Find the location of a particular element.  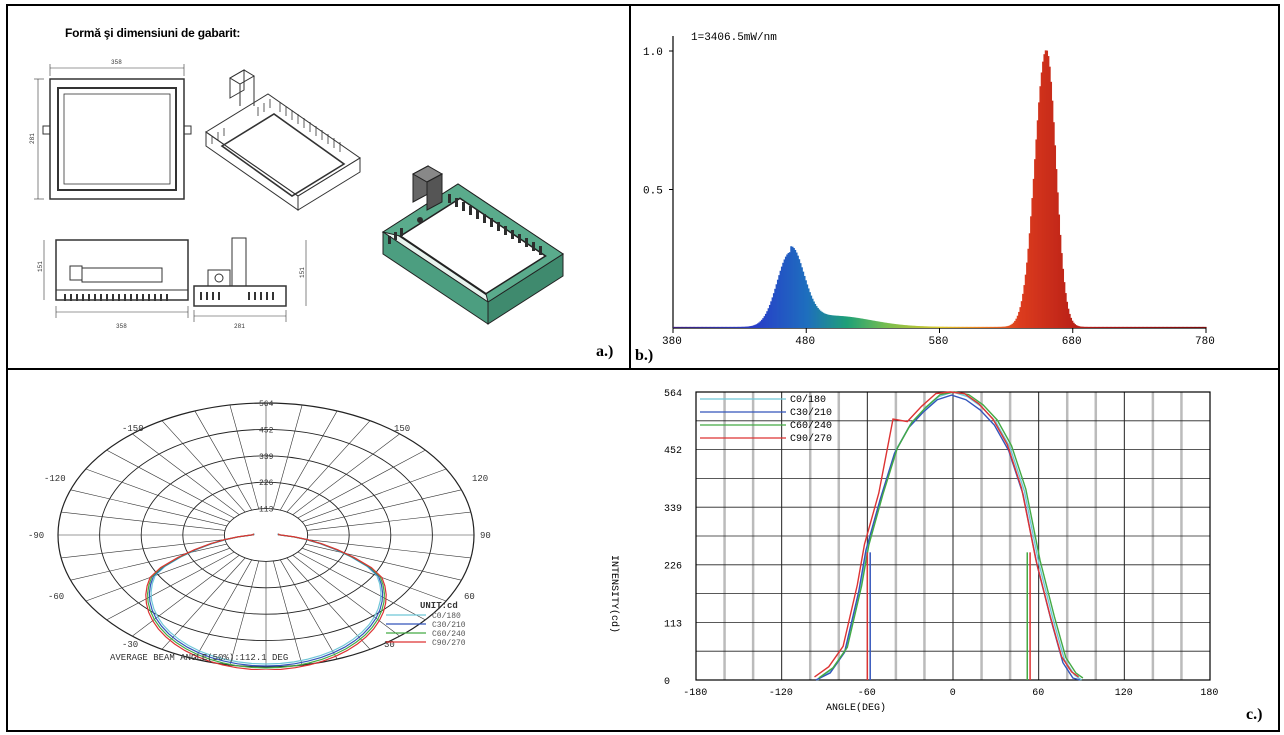

cart-y-tick-label: 113 is located at coordinates (673, 624).